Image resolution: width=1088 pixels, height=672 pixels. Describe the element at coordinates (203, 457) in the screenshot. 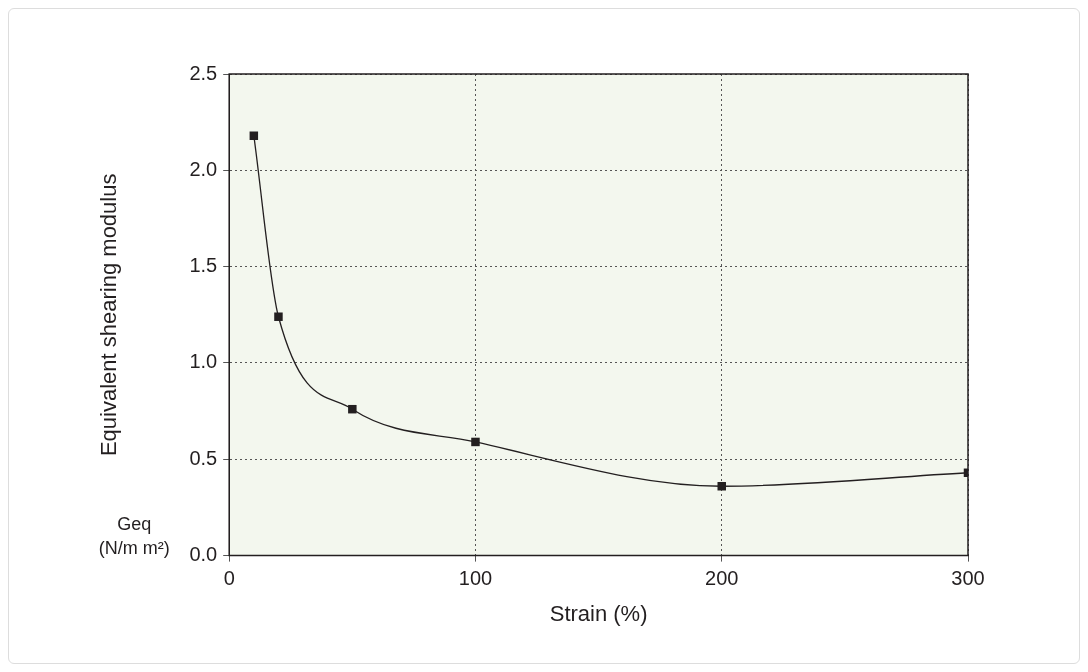

I see `y-tick-label: 0.5` at that location.